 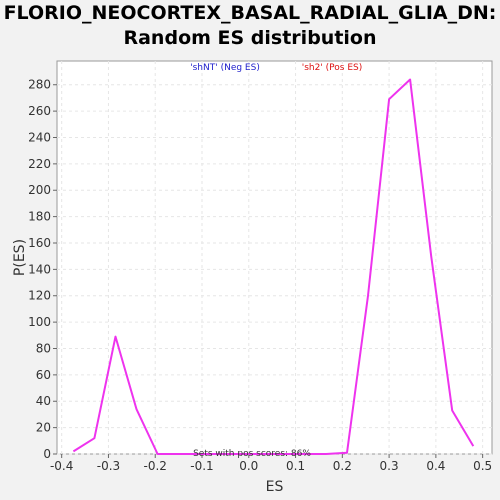 What do you see at coordinates (39, 269) in the screenshot?
I see `y-tick-label: 140` at bounding box center [39, 269].